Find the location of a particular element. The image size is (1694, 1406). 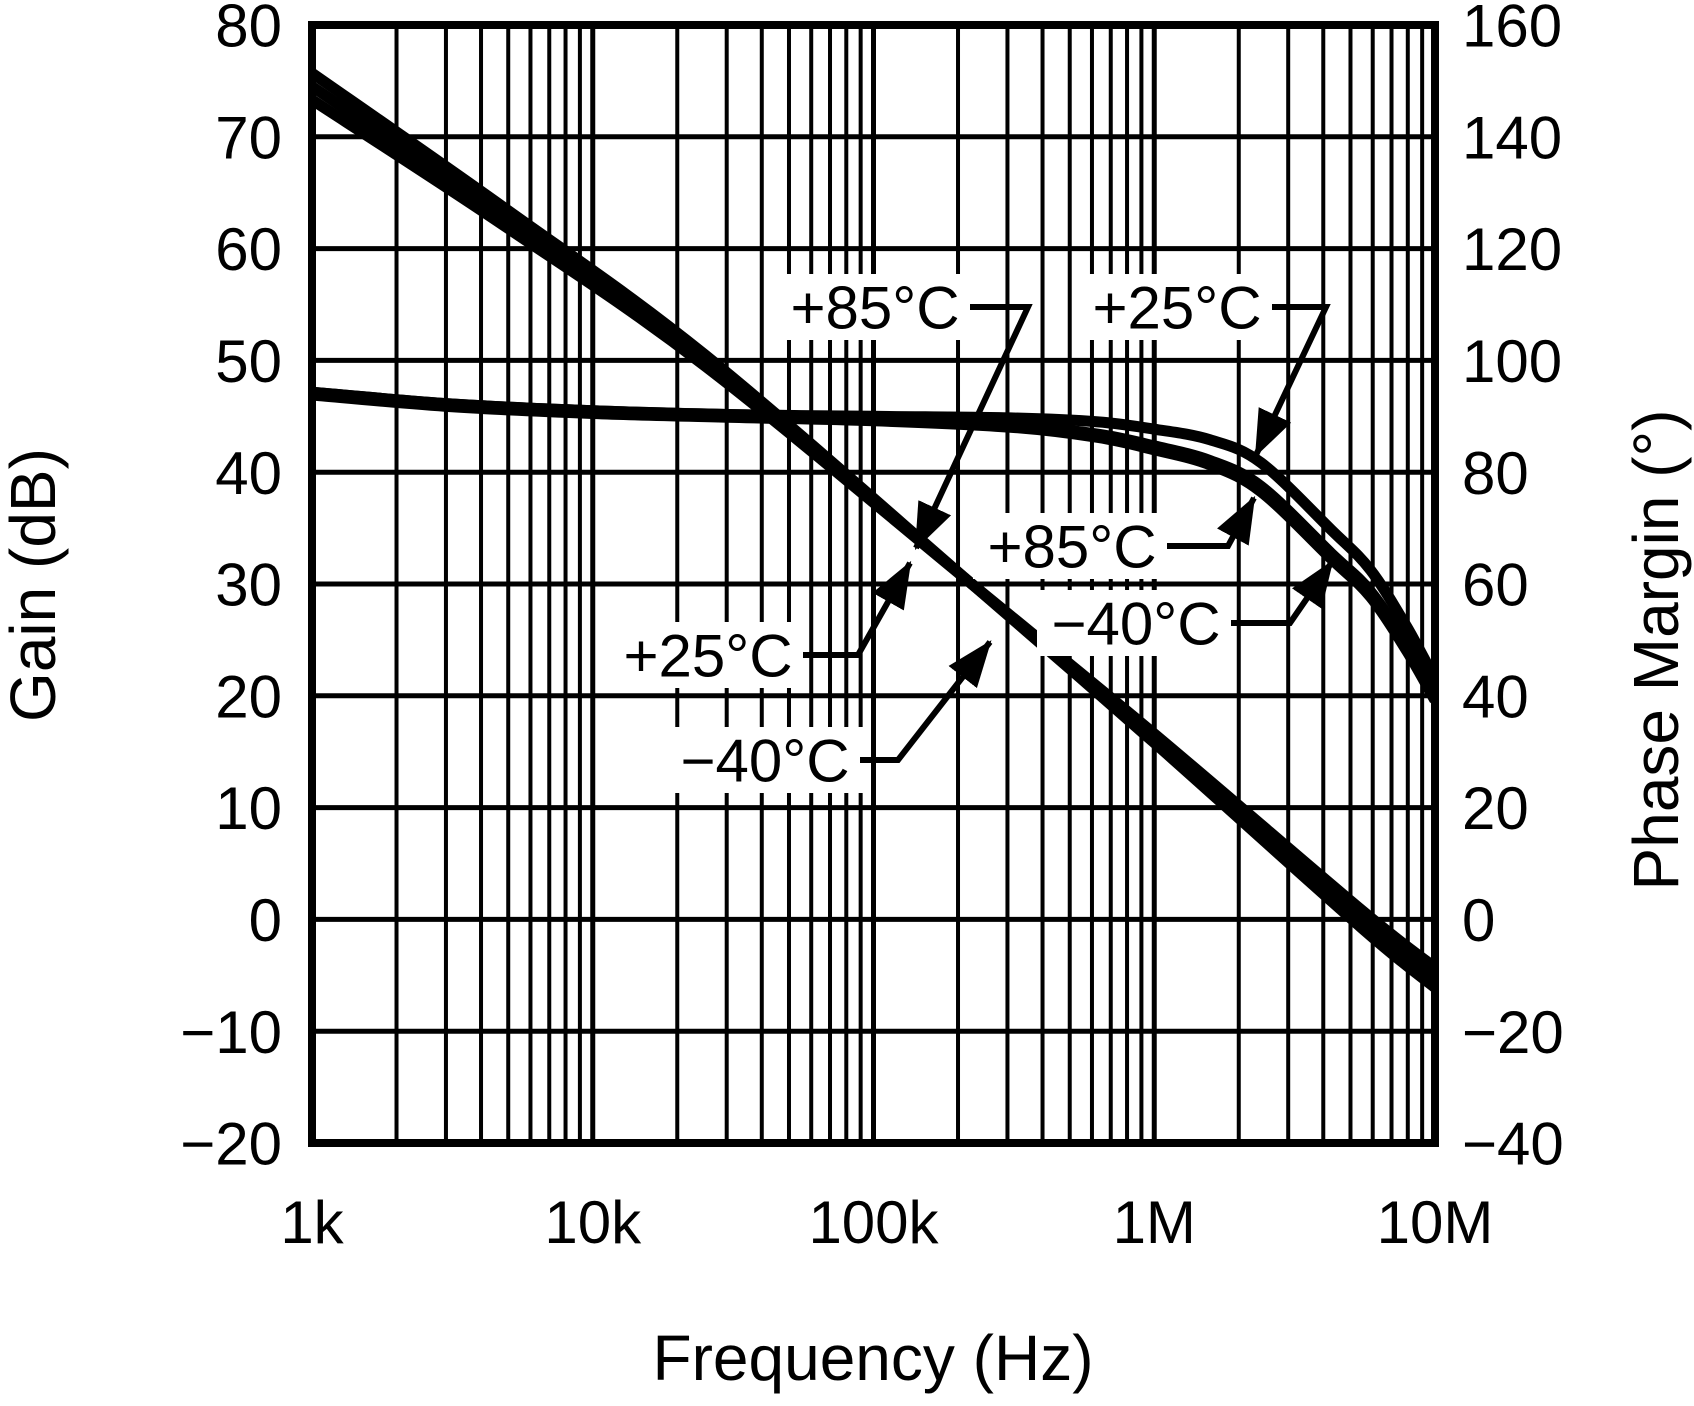

x-tick-10M: 10M is located at coordinates (1435, 1222).